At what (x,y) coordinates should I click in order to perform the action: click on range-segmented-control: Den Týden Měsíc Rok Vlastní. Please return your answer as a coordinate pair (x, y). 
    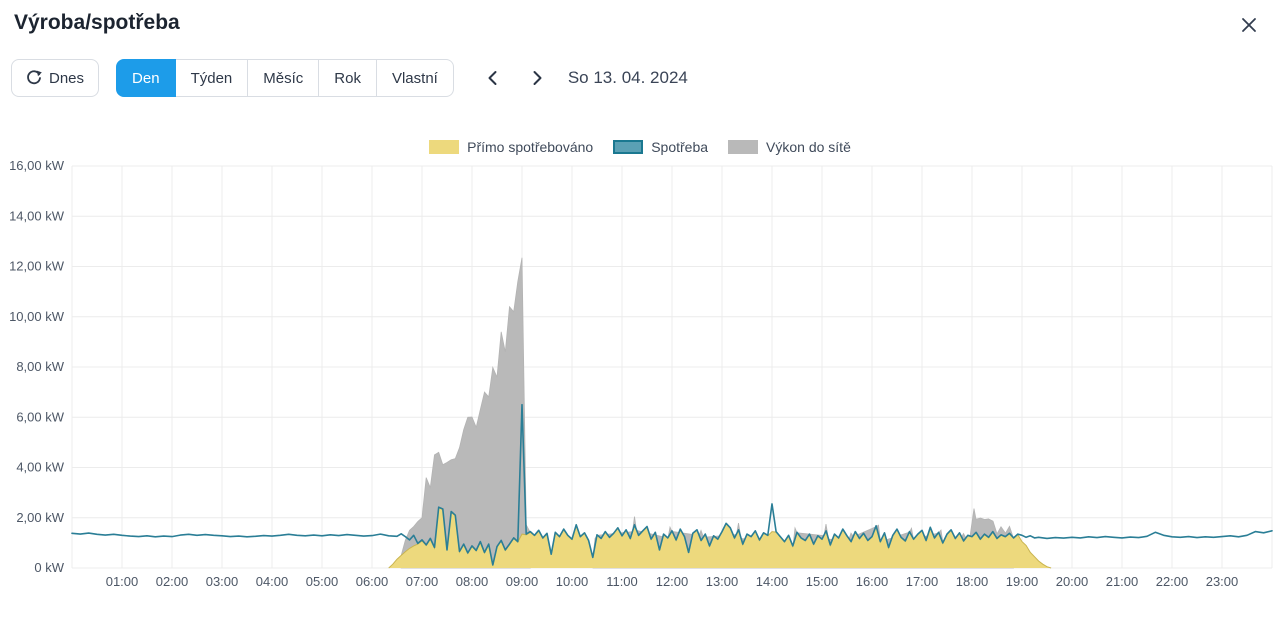
    Looking at the image, I should click on (285, 78).